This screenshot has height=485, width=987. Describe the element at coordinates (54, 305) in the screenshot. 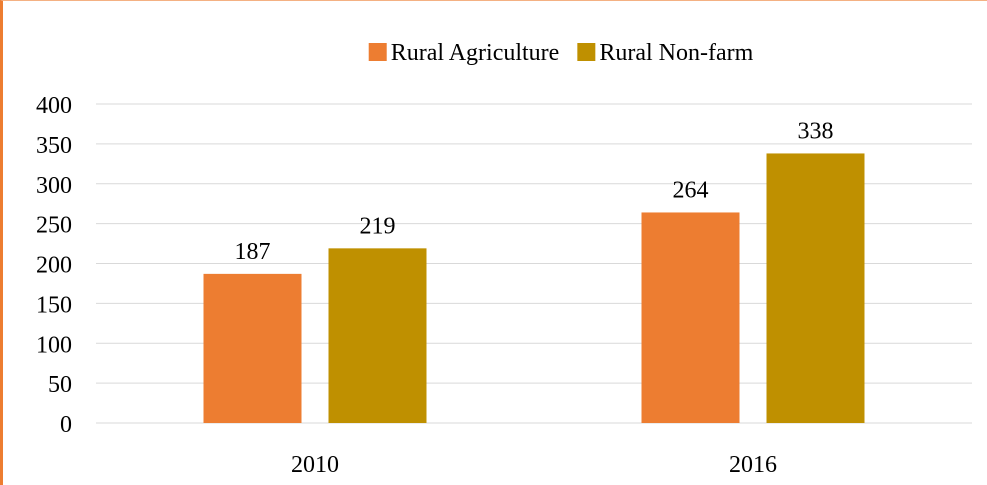

I see `y-tick-label: 150` at that location.